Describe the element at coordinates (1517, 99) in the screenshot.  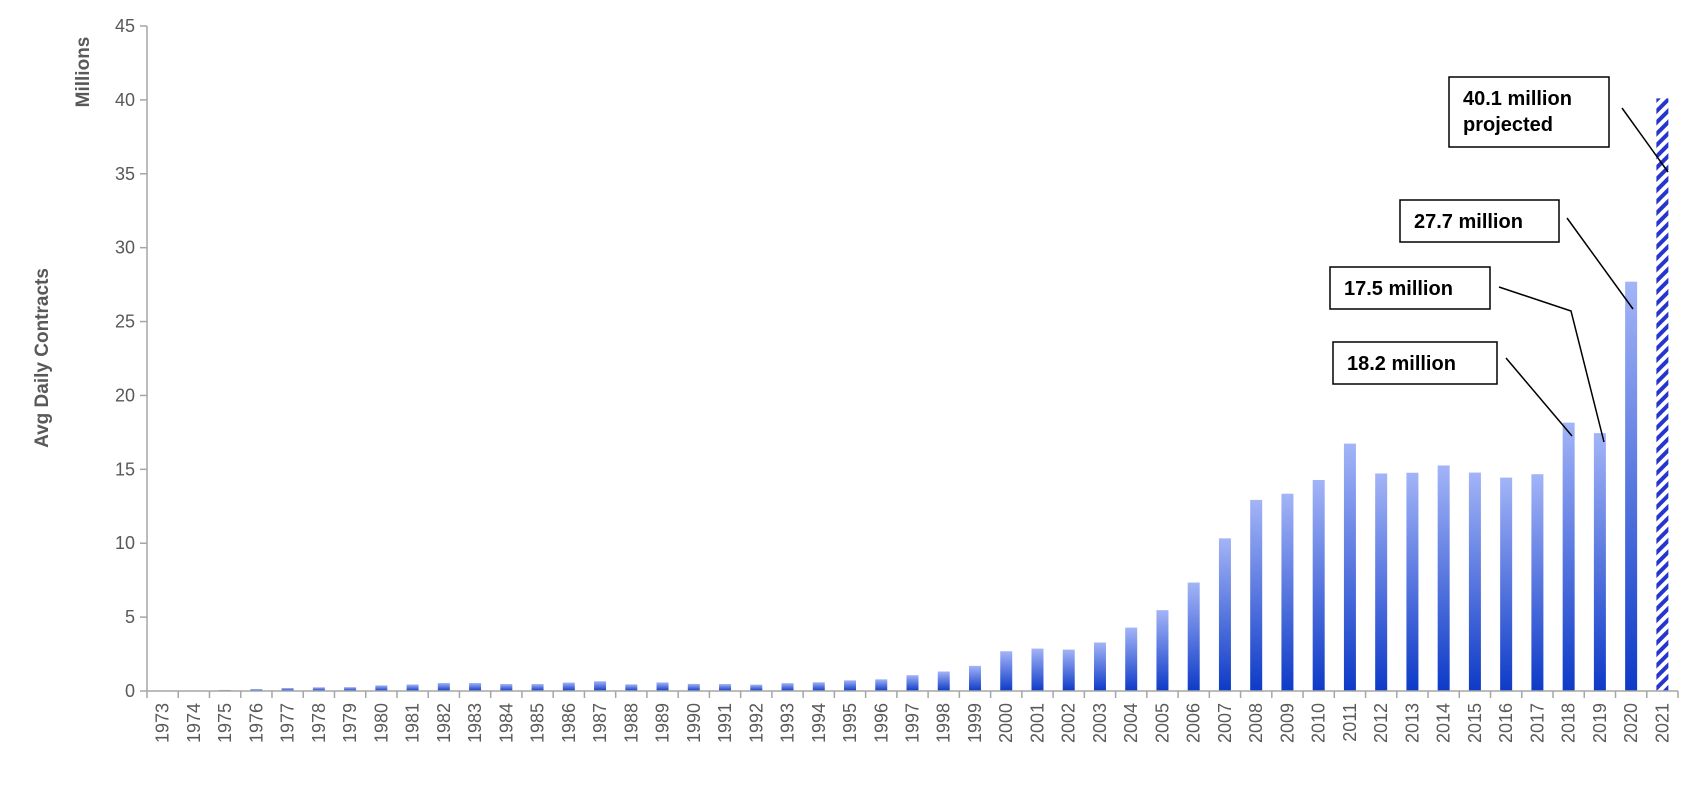
I see `callout-text: 40.1 million` at that location.